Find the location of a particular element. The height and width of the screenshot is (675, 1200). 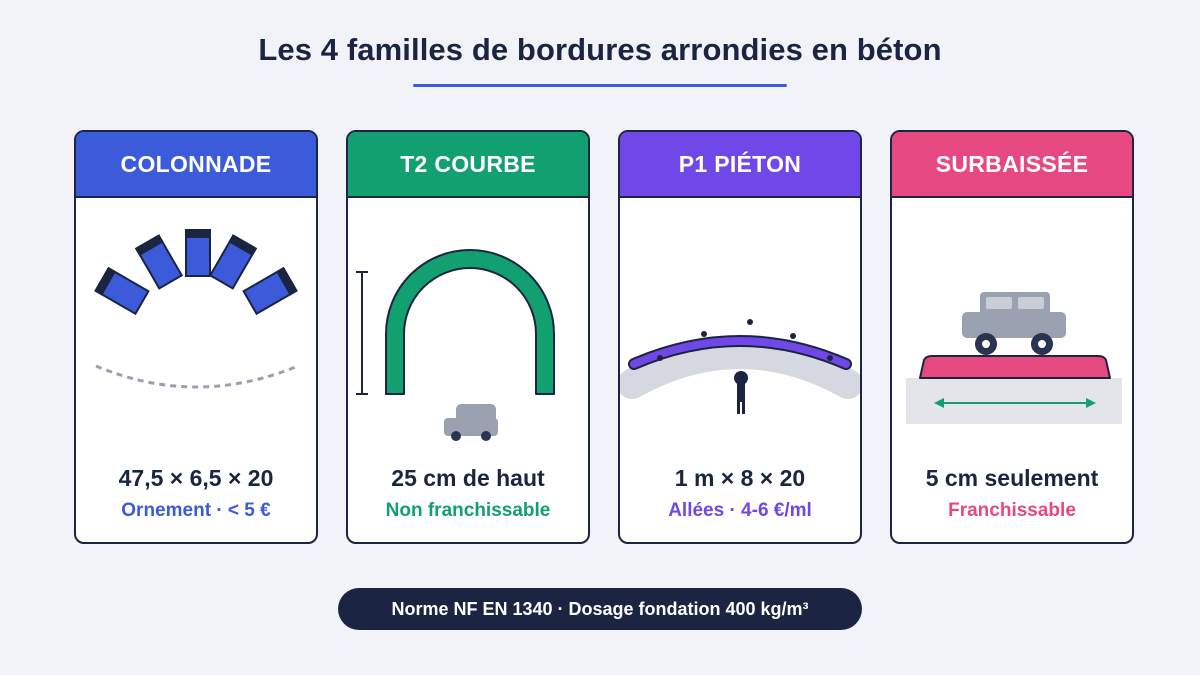

card-heading-label: P1 PIÉTON is located at coordinates (740, 163).